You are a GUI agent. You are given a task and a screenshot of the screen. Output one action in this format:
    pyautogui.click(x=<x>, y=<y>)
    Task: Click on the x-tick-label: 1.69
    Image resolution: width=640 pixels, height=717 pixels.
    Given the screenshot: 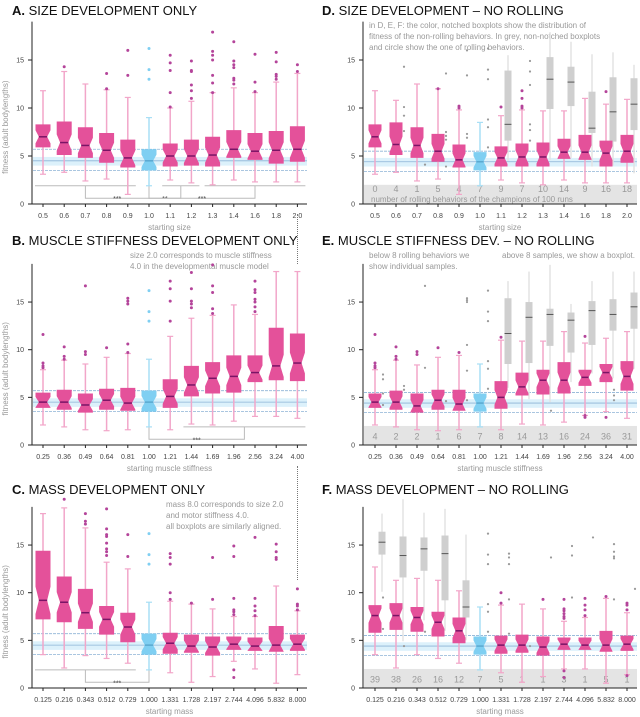 What is the action you would take?
    pyautogui.click(x=543, y=457)
    